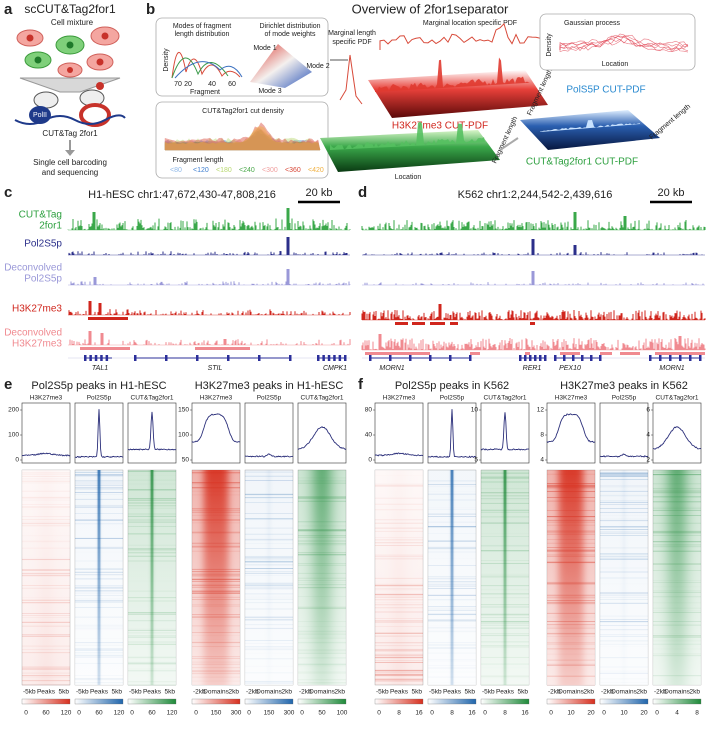  What do you see at coordinates (247, 170) in the screenshot?
I see `legend: <80 <120 <180 <240 <300 <360 <420` at bounding box center [247, 170].